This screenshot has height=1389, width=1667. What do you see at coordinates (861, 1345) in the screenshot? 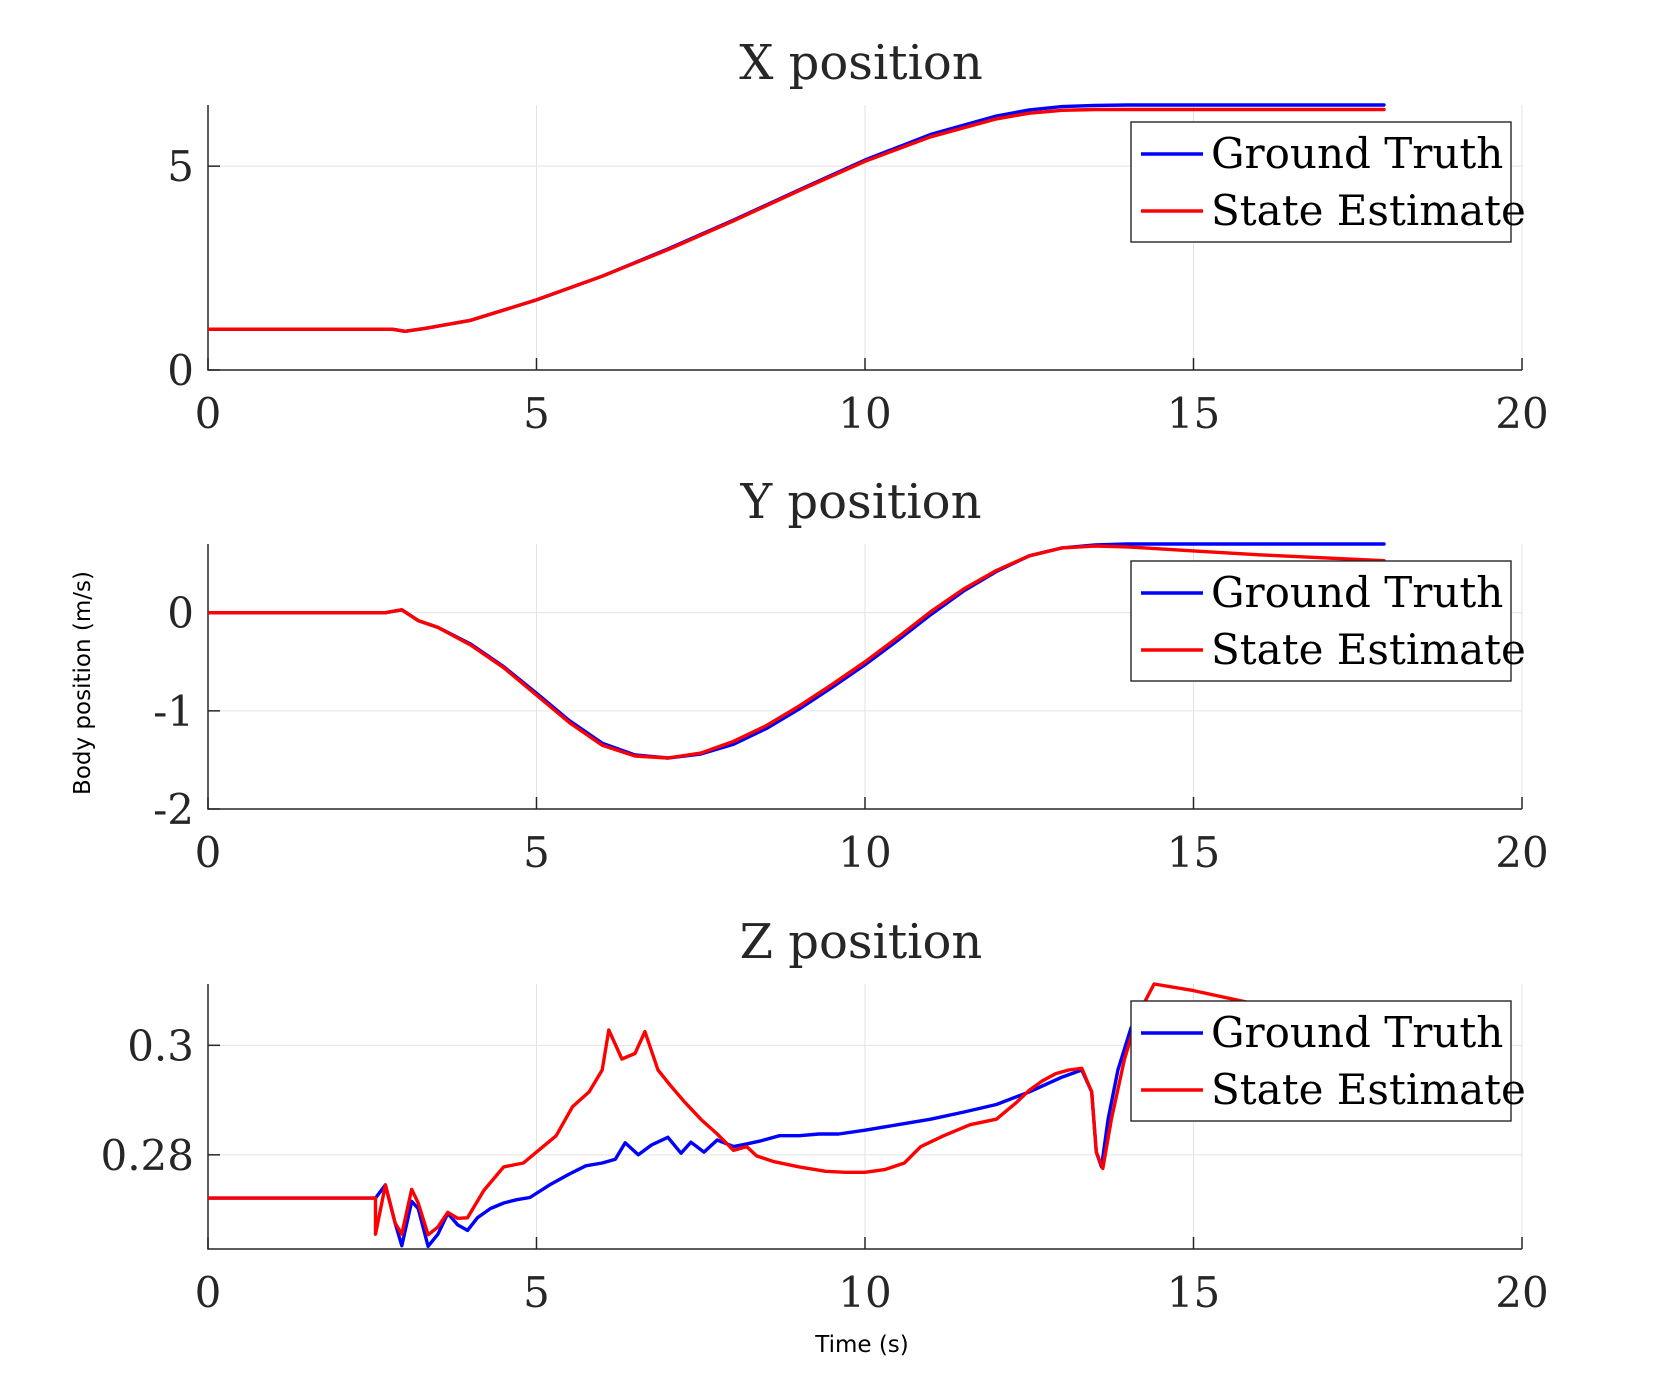
I see `x-axis-label: Time (s)` at bounding box center [861, 1345].